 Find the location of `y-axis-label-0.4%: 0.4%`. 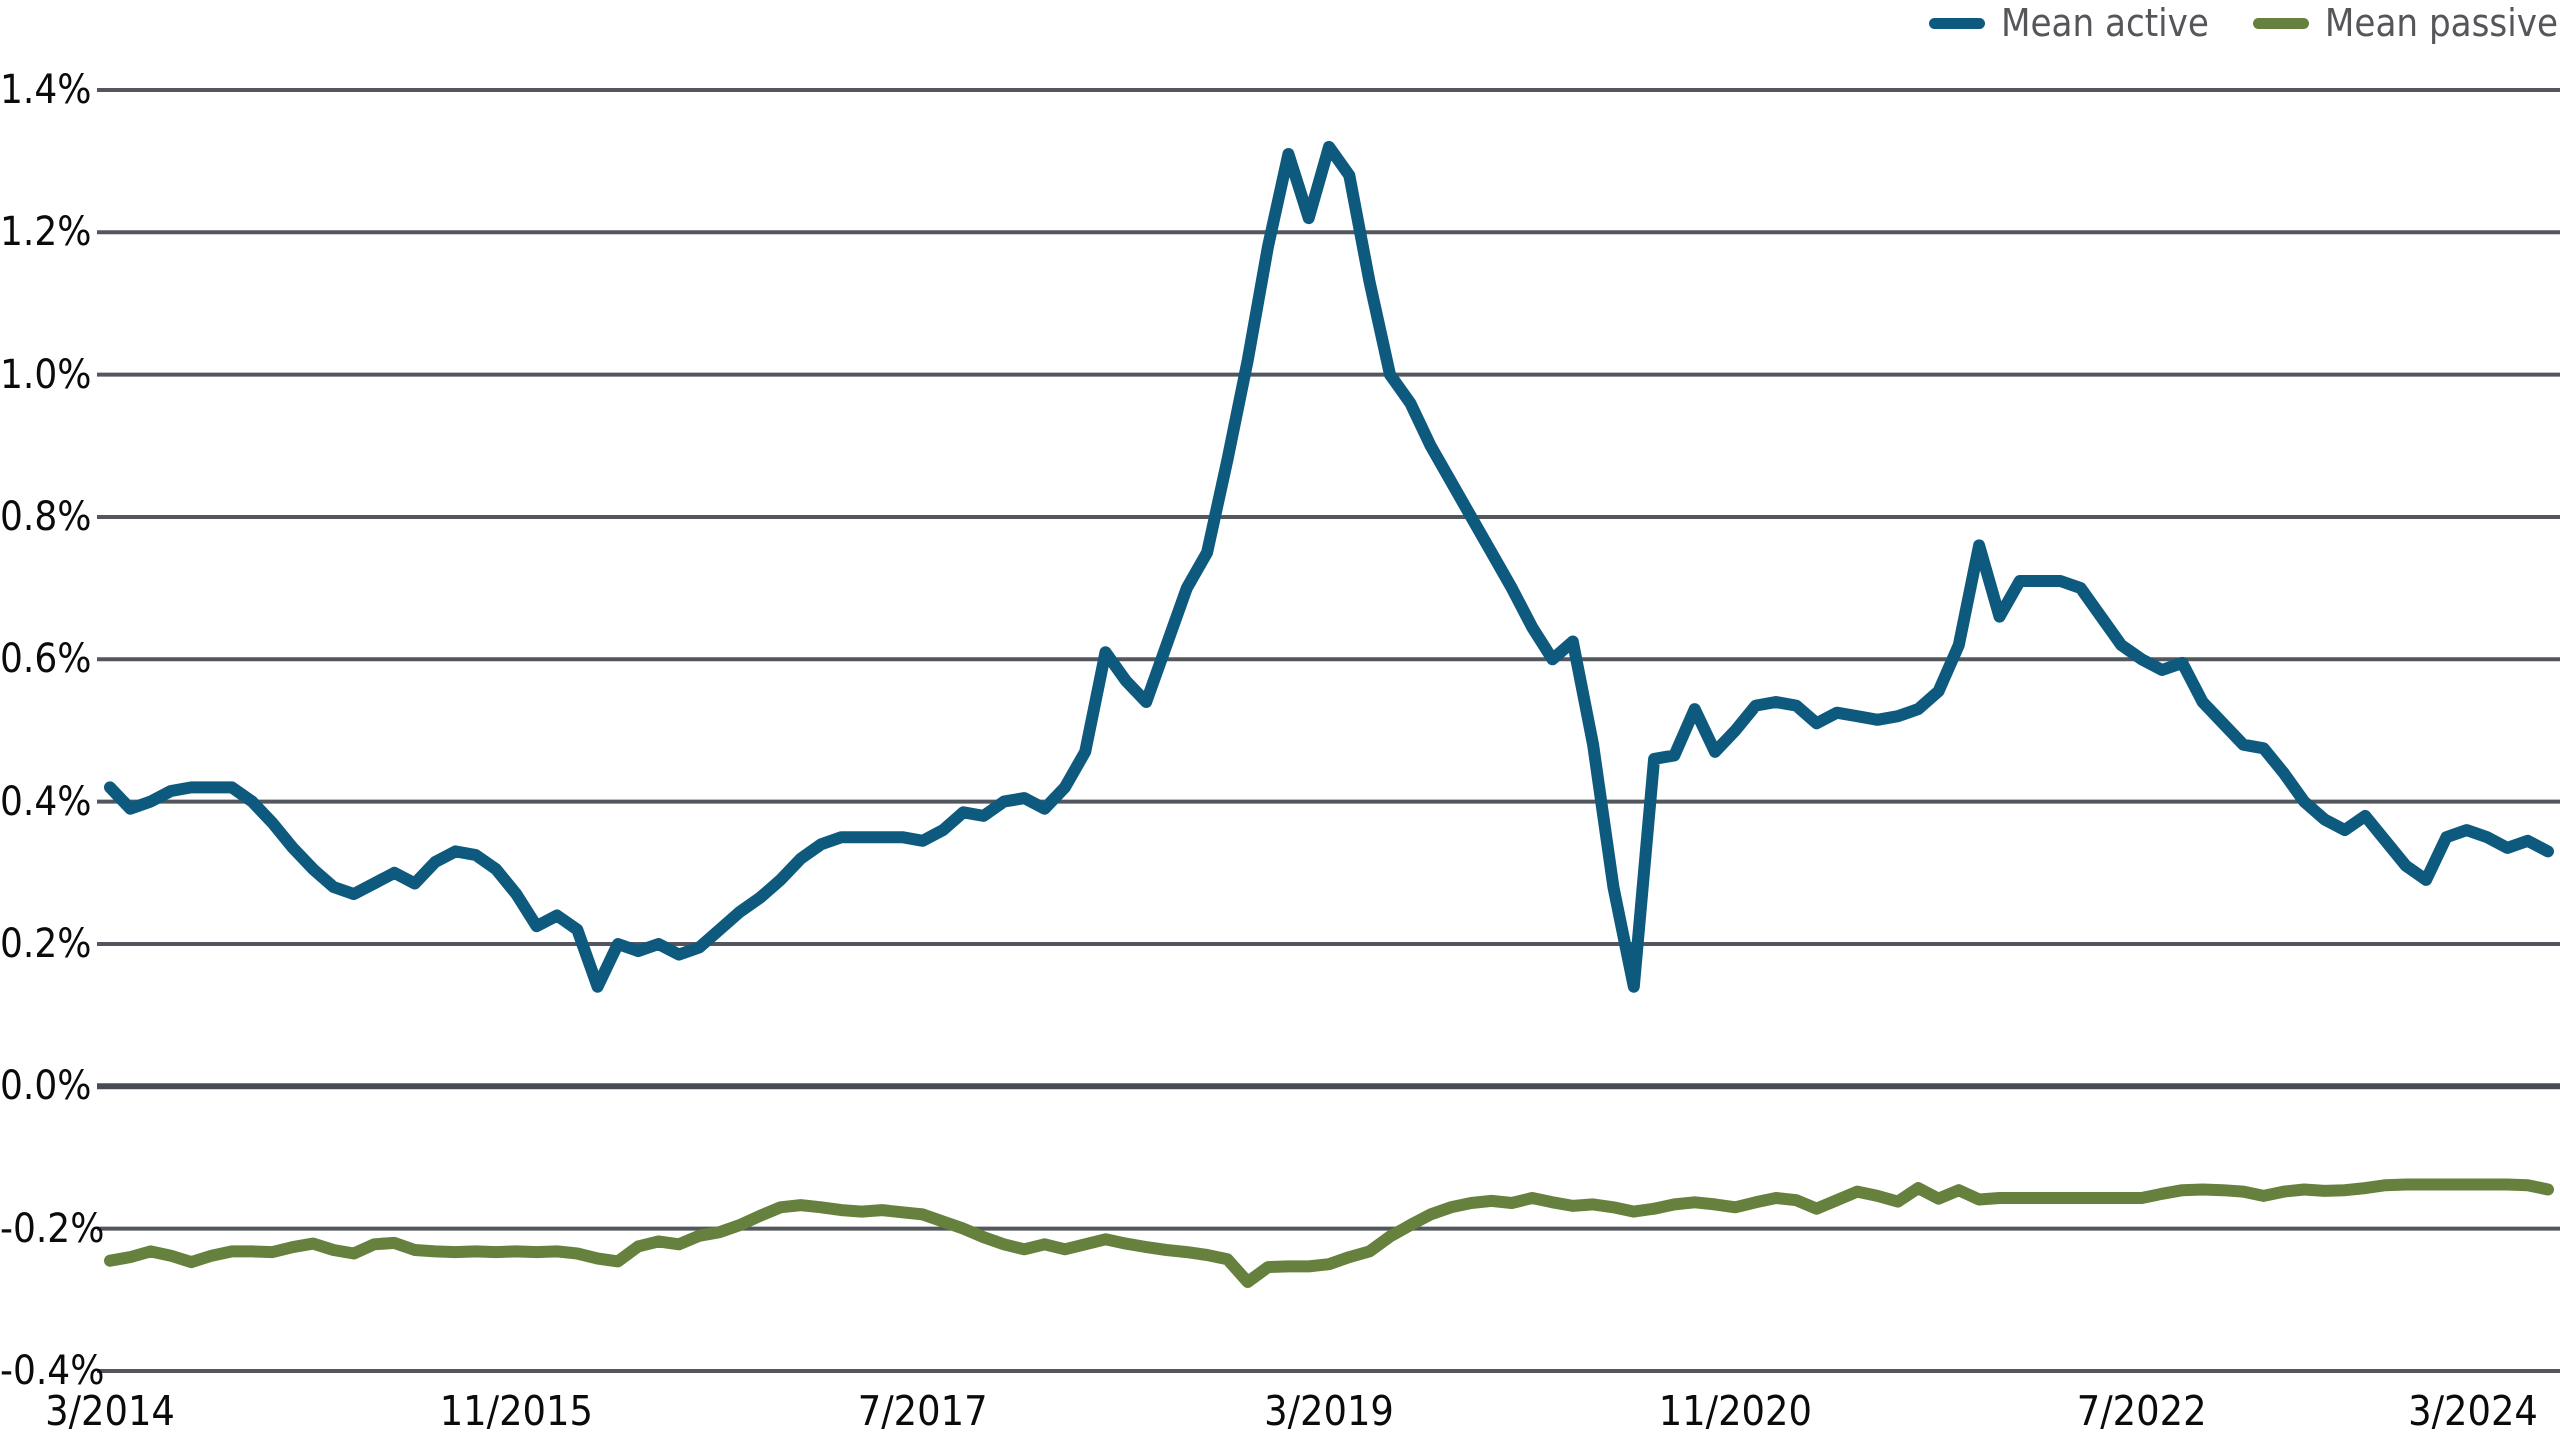

y-axis-label-0.4%: 0.4% is located at coordinates (46, 801).